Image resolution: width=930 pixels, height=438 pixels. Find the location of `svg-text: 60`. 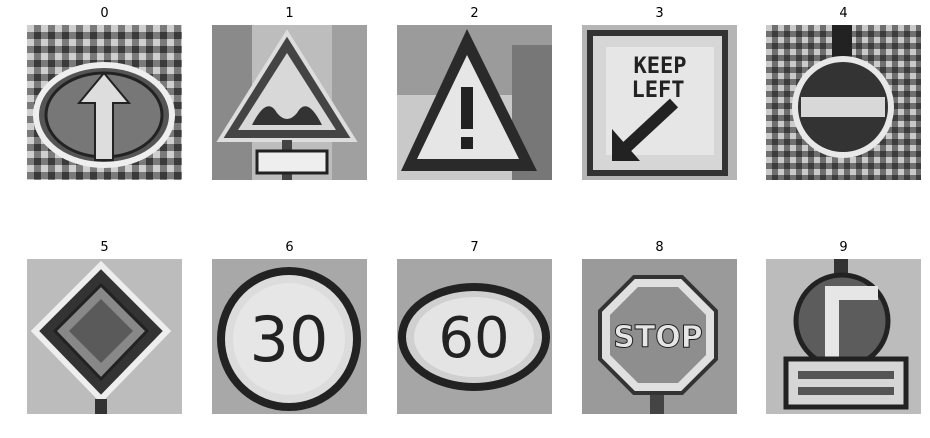

svg-text: 60 is located at coordinates (473, 338).